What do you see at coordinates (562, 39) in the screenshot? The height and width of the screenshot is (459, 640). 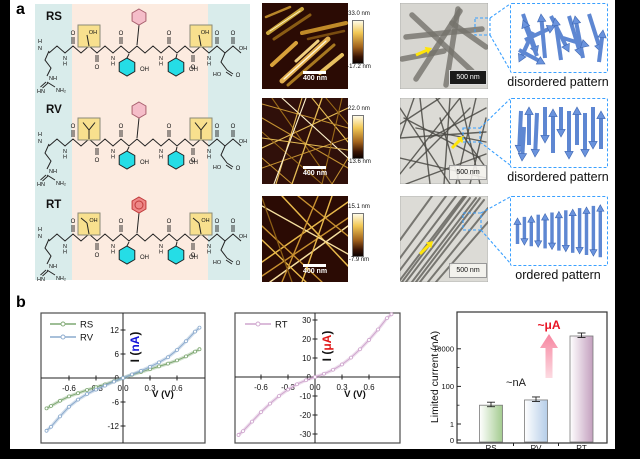 I see `pattern-arrows-rs` at bounding box center [562, 39].